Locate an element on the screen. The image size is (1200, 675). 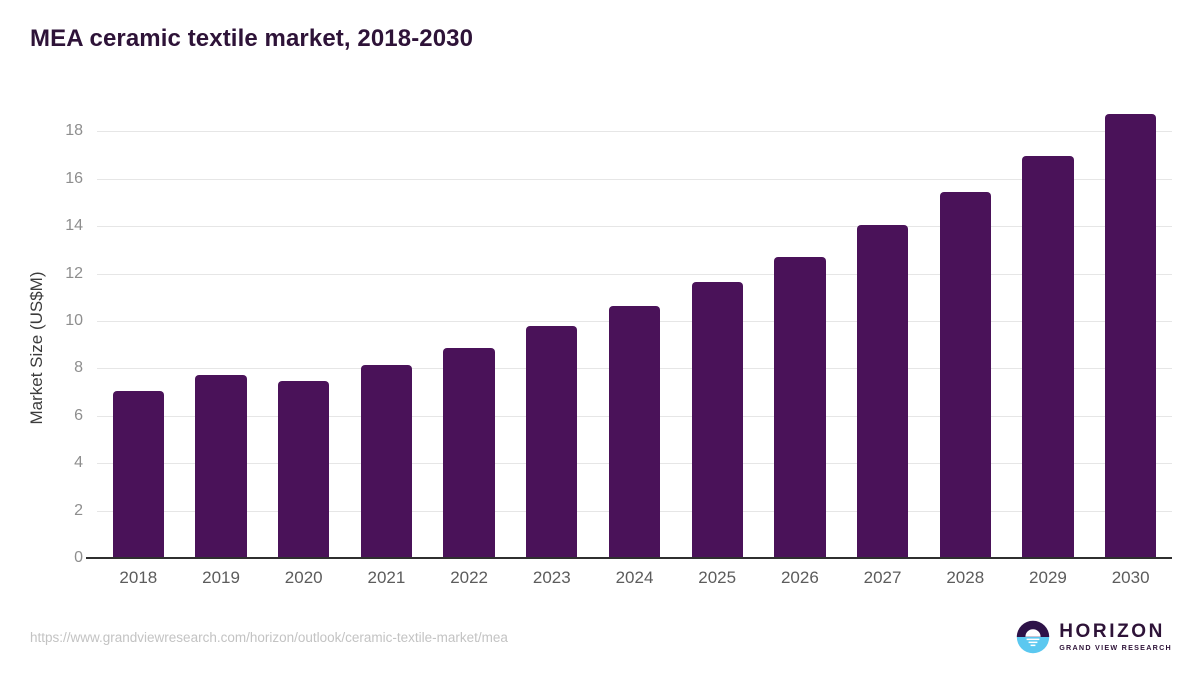
y-tick-label: 16 is located at coordinates (74, 178).